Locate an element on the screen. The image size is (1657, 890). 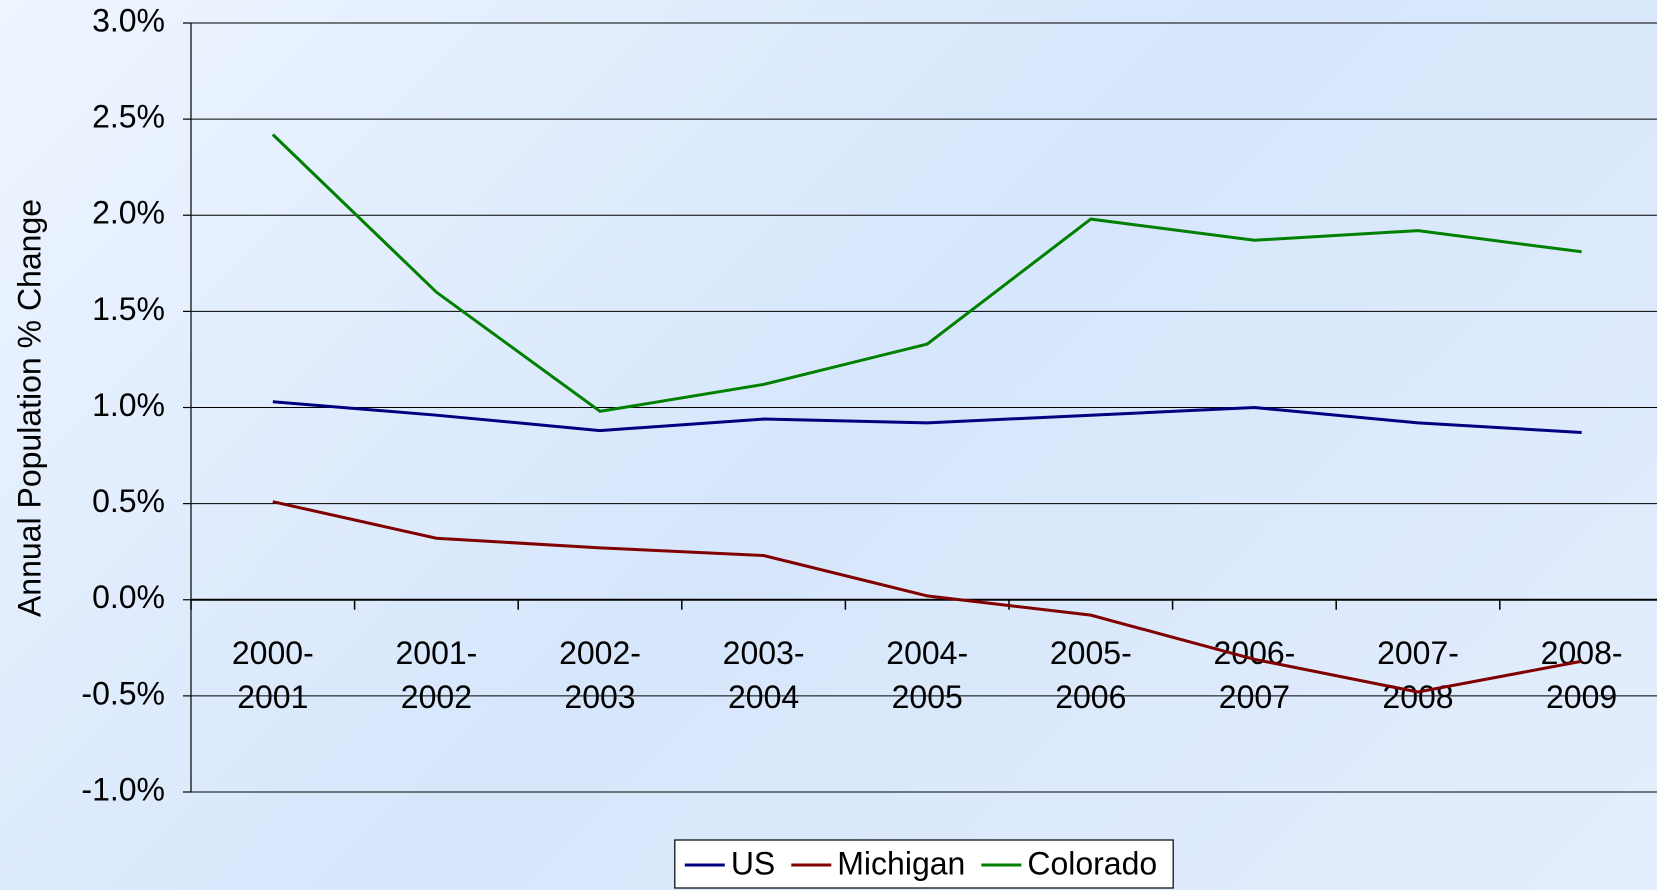
y-tick-label: 3.0% is located at coordinates (128, 20).